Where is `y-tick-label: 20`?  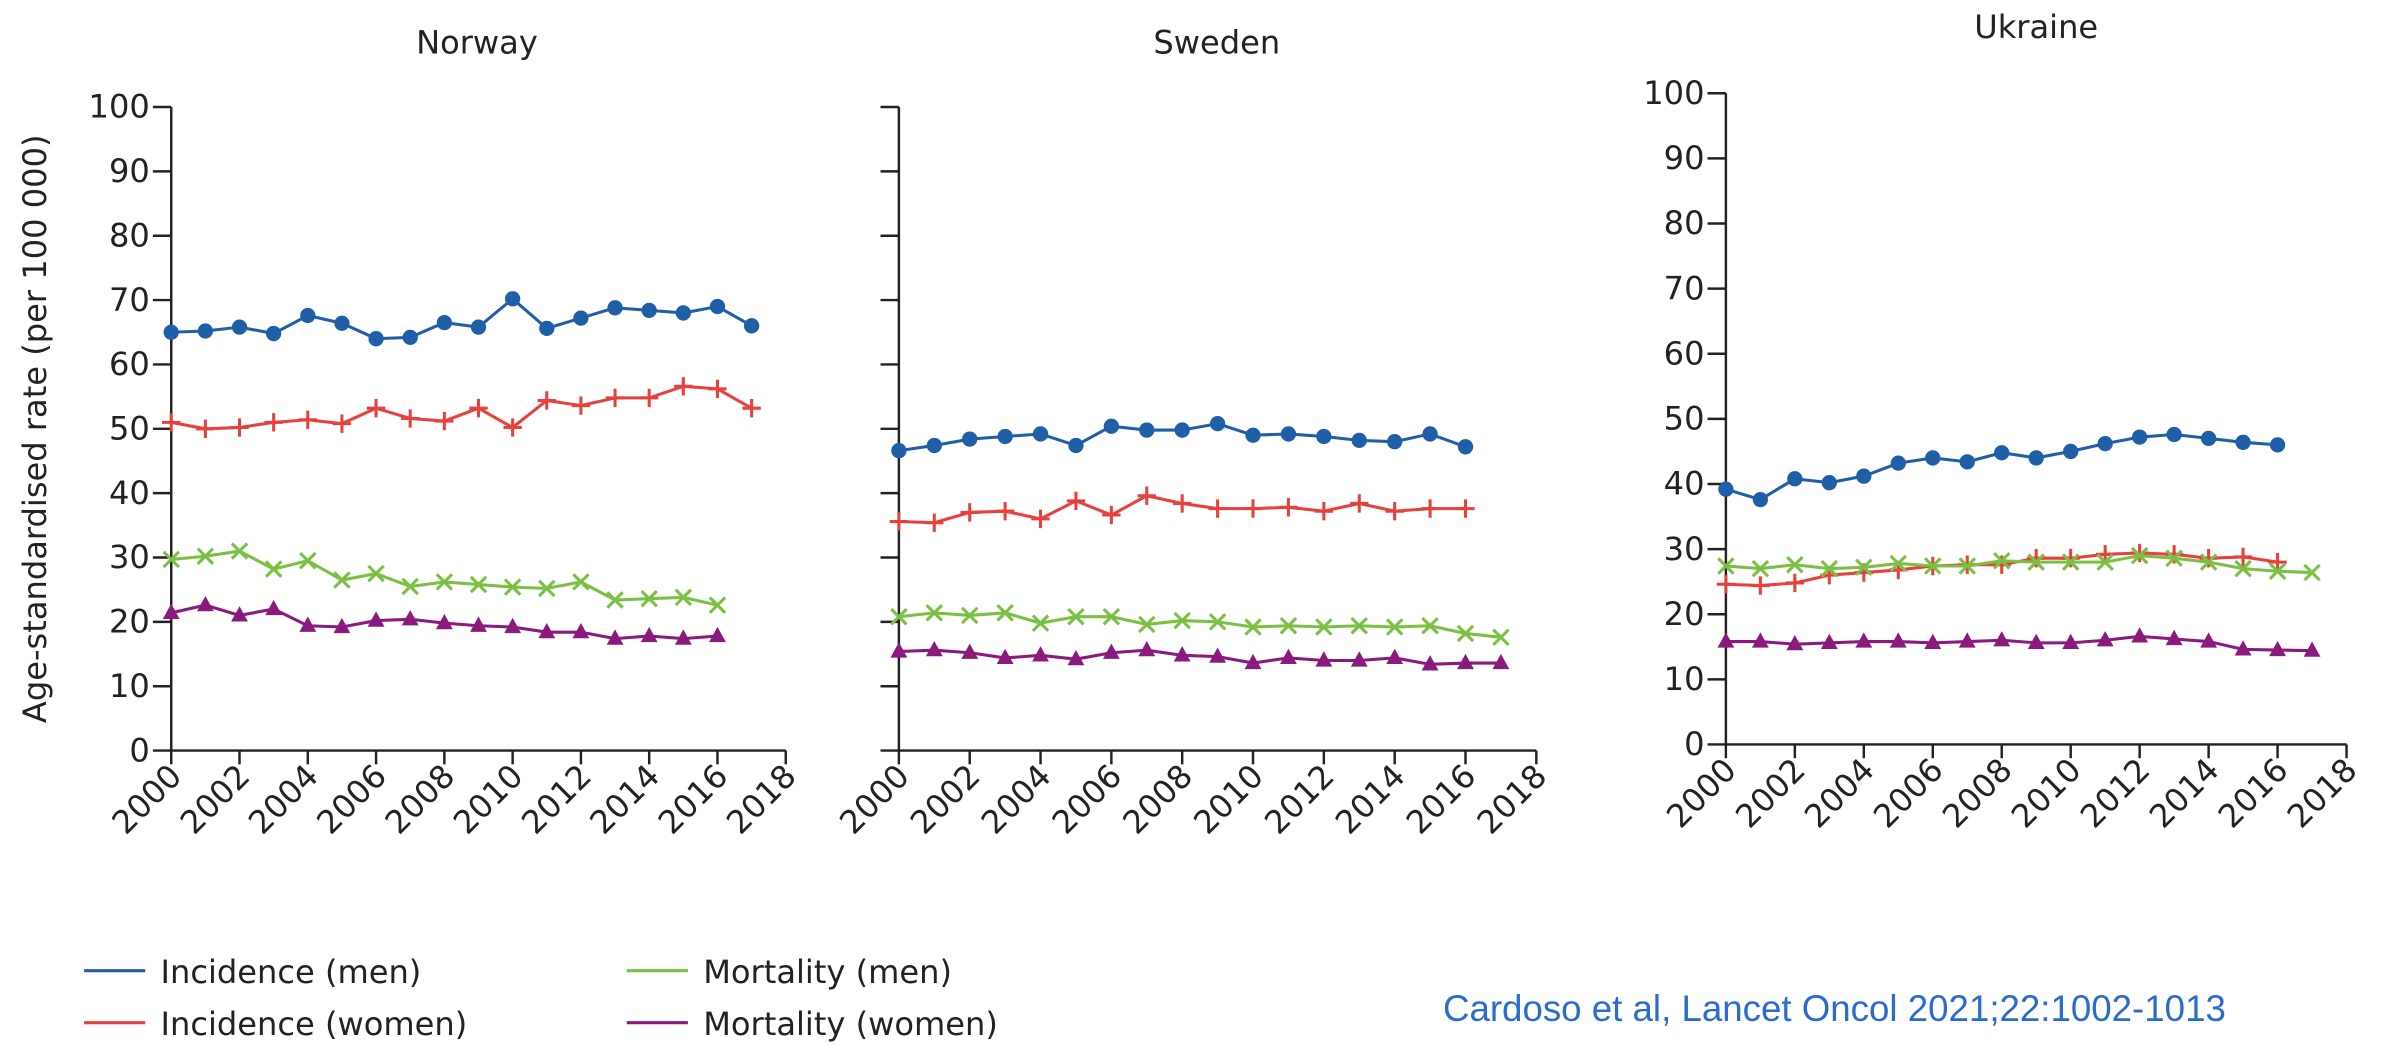 y-tick-label: 20 is located at coordinates (1684, 614).